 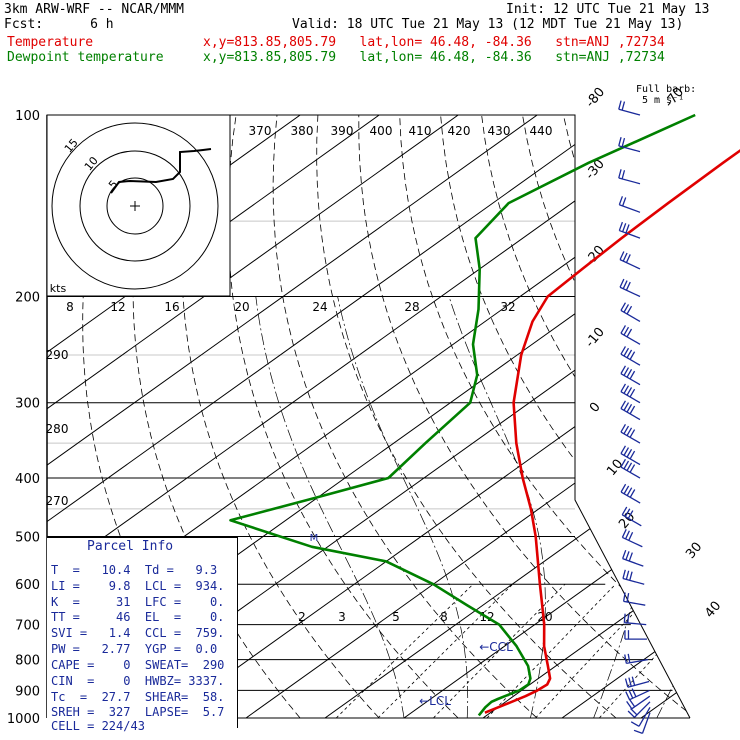 I want to click on barb-legend-line1: Full barb:, so click(x=666, y=89).